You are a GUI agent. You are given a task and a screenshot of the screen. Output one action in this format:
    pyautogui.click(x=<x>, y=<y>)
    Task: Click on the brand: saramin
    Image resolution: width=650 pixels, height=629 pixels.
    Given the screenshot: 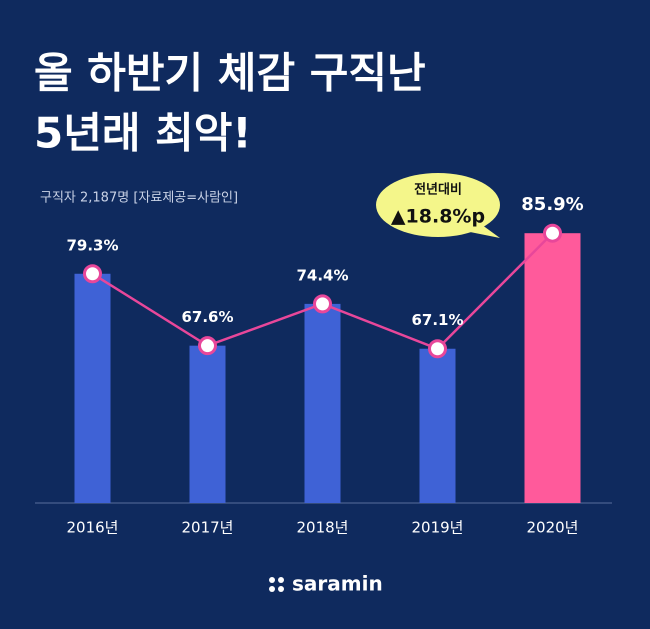 What is the action you would take?
    pyautogui.click(x=337, y=584)
    